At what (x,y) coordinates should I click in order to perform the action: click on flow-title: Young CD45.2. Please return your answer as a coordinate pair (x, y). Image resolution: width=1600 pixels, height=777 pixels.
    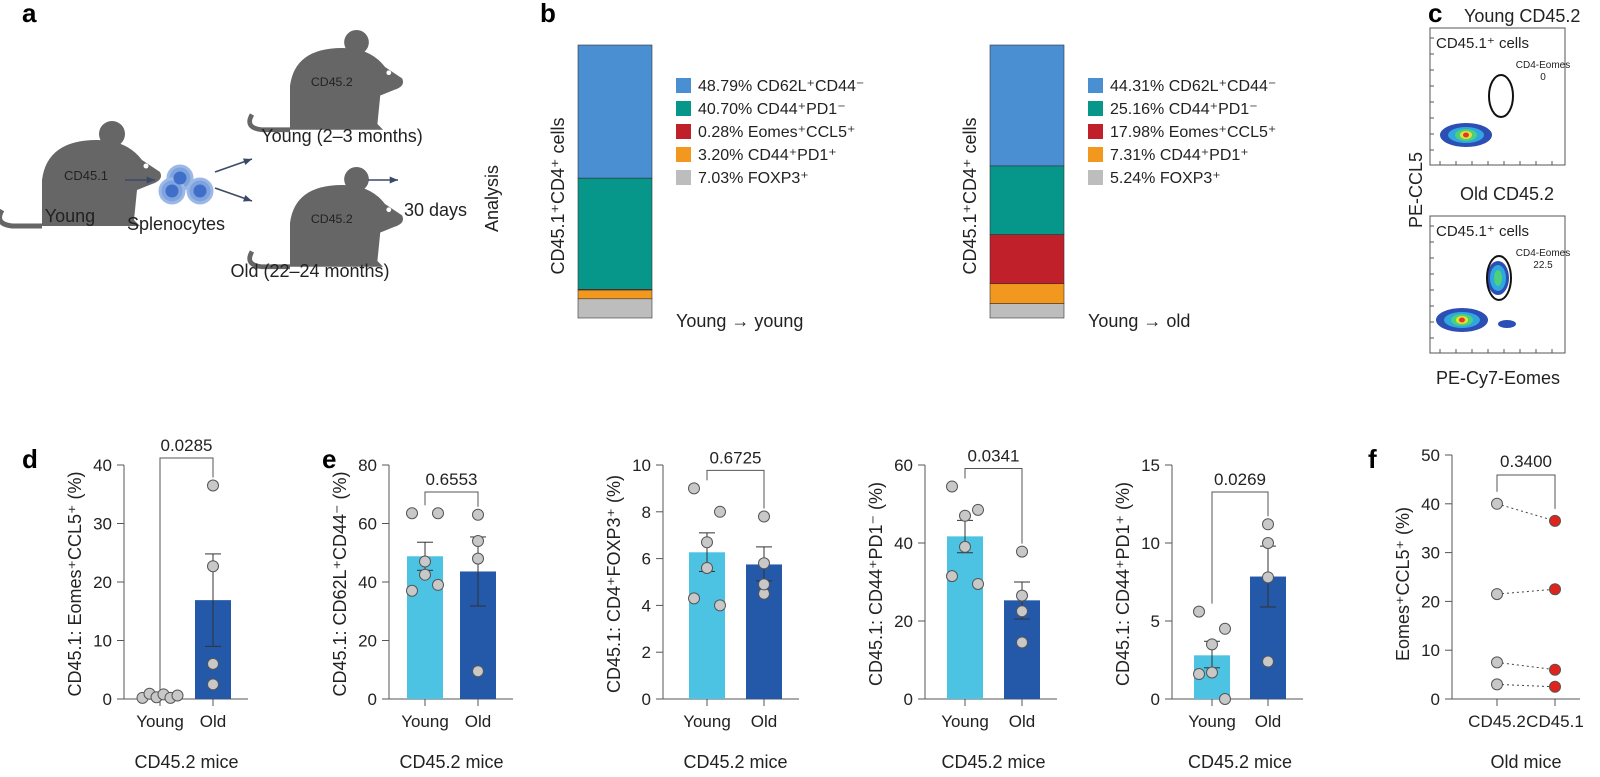
    Looking at the image, I should click on (1522, 16).